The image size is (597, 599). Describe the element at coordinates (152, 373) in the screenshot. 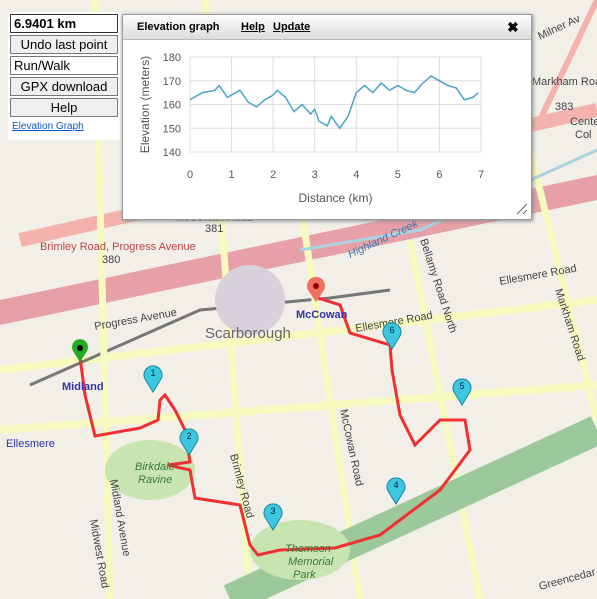

I see `waypoint-label: 1` at that location.